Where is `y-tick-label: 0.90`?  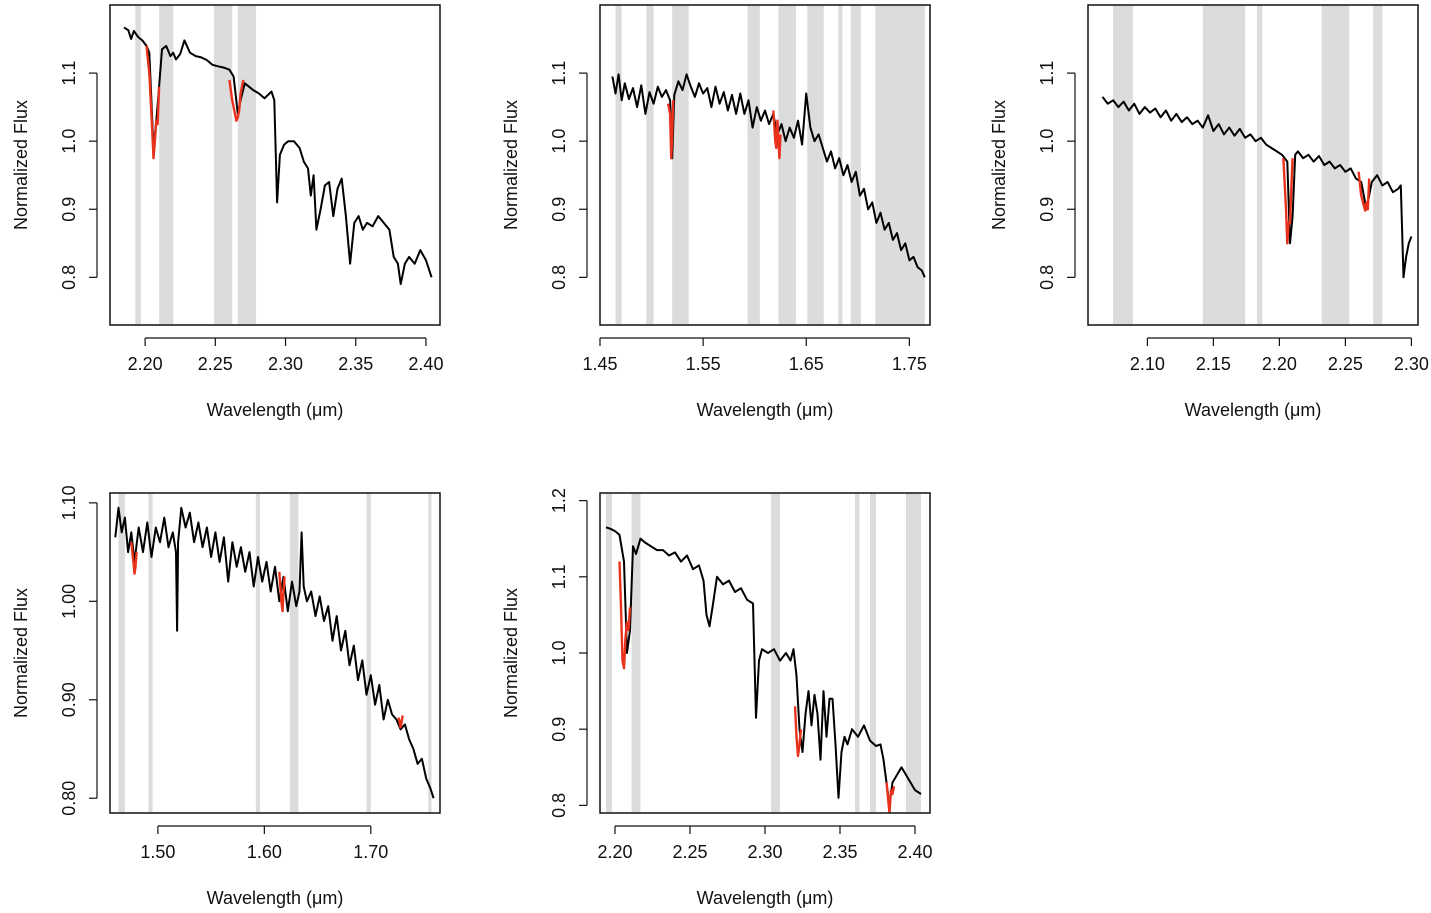 y-tick-label: 0.90 is located at coordinates (69, 699).